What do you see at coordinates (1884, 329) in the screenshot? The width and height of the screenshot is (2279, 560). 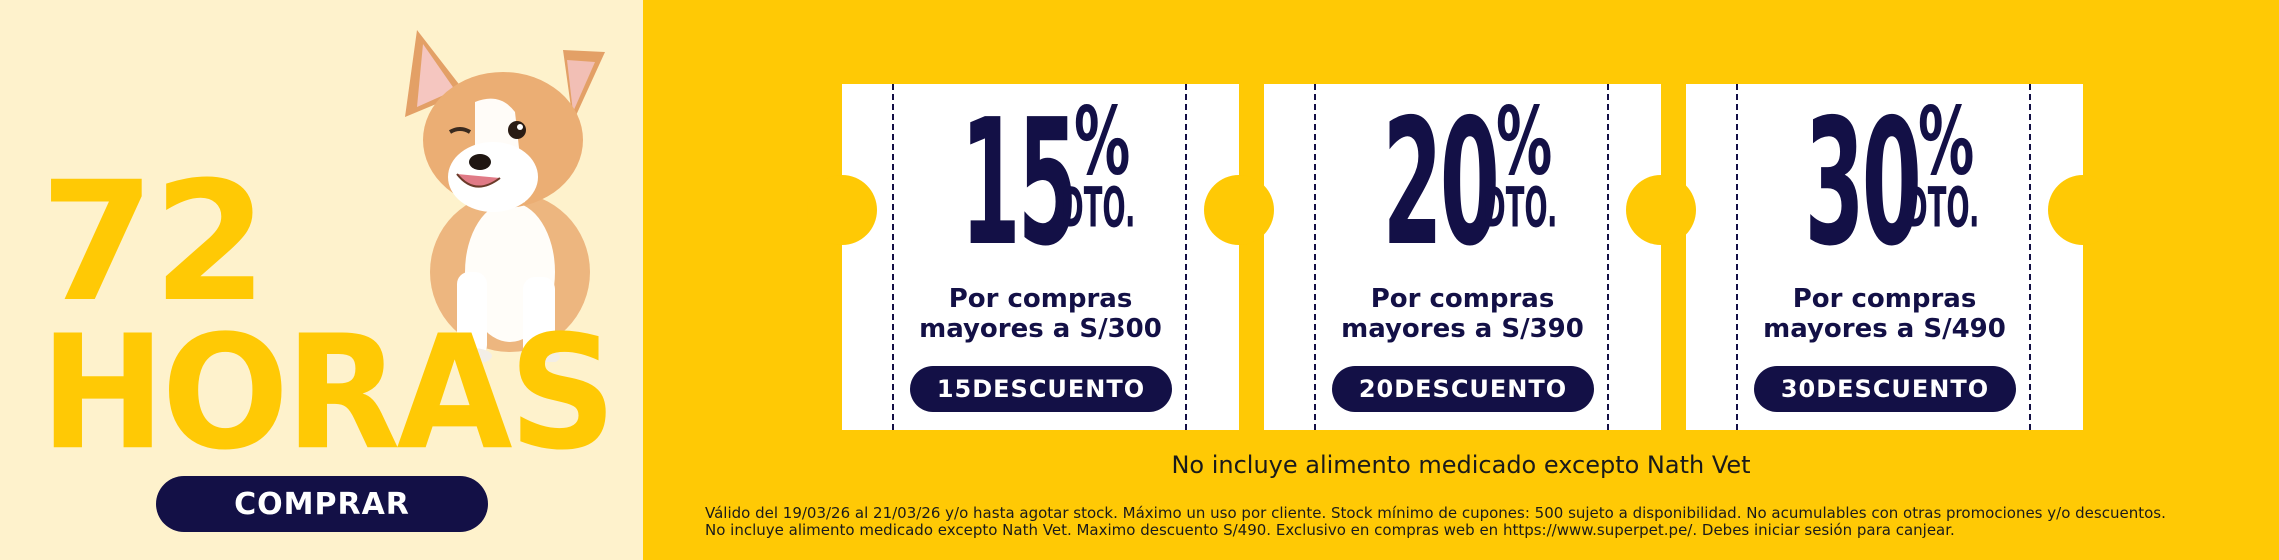 I see `coupon-desc-line2: mayores a S/490` at bounding box center [1884, 329].